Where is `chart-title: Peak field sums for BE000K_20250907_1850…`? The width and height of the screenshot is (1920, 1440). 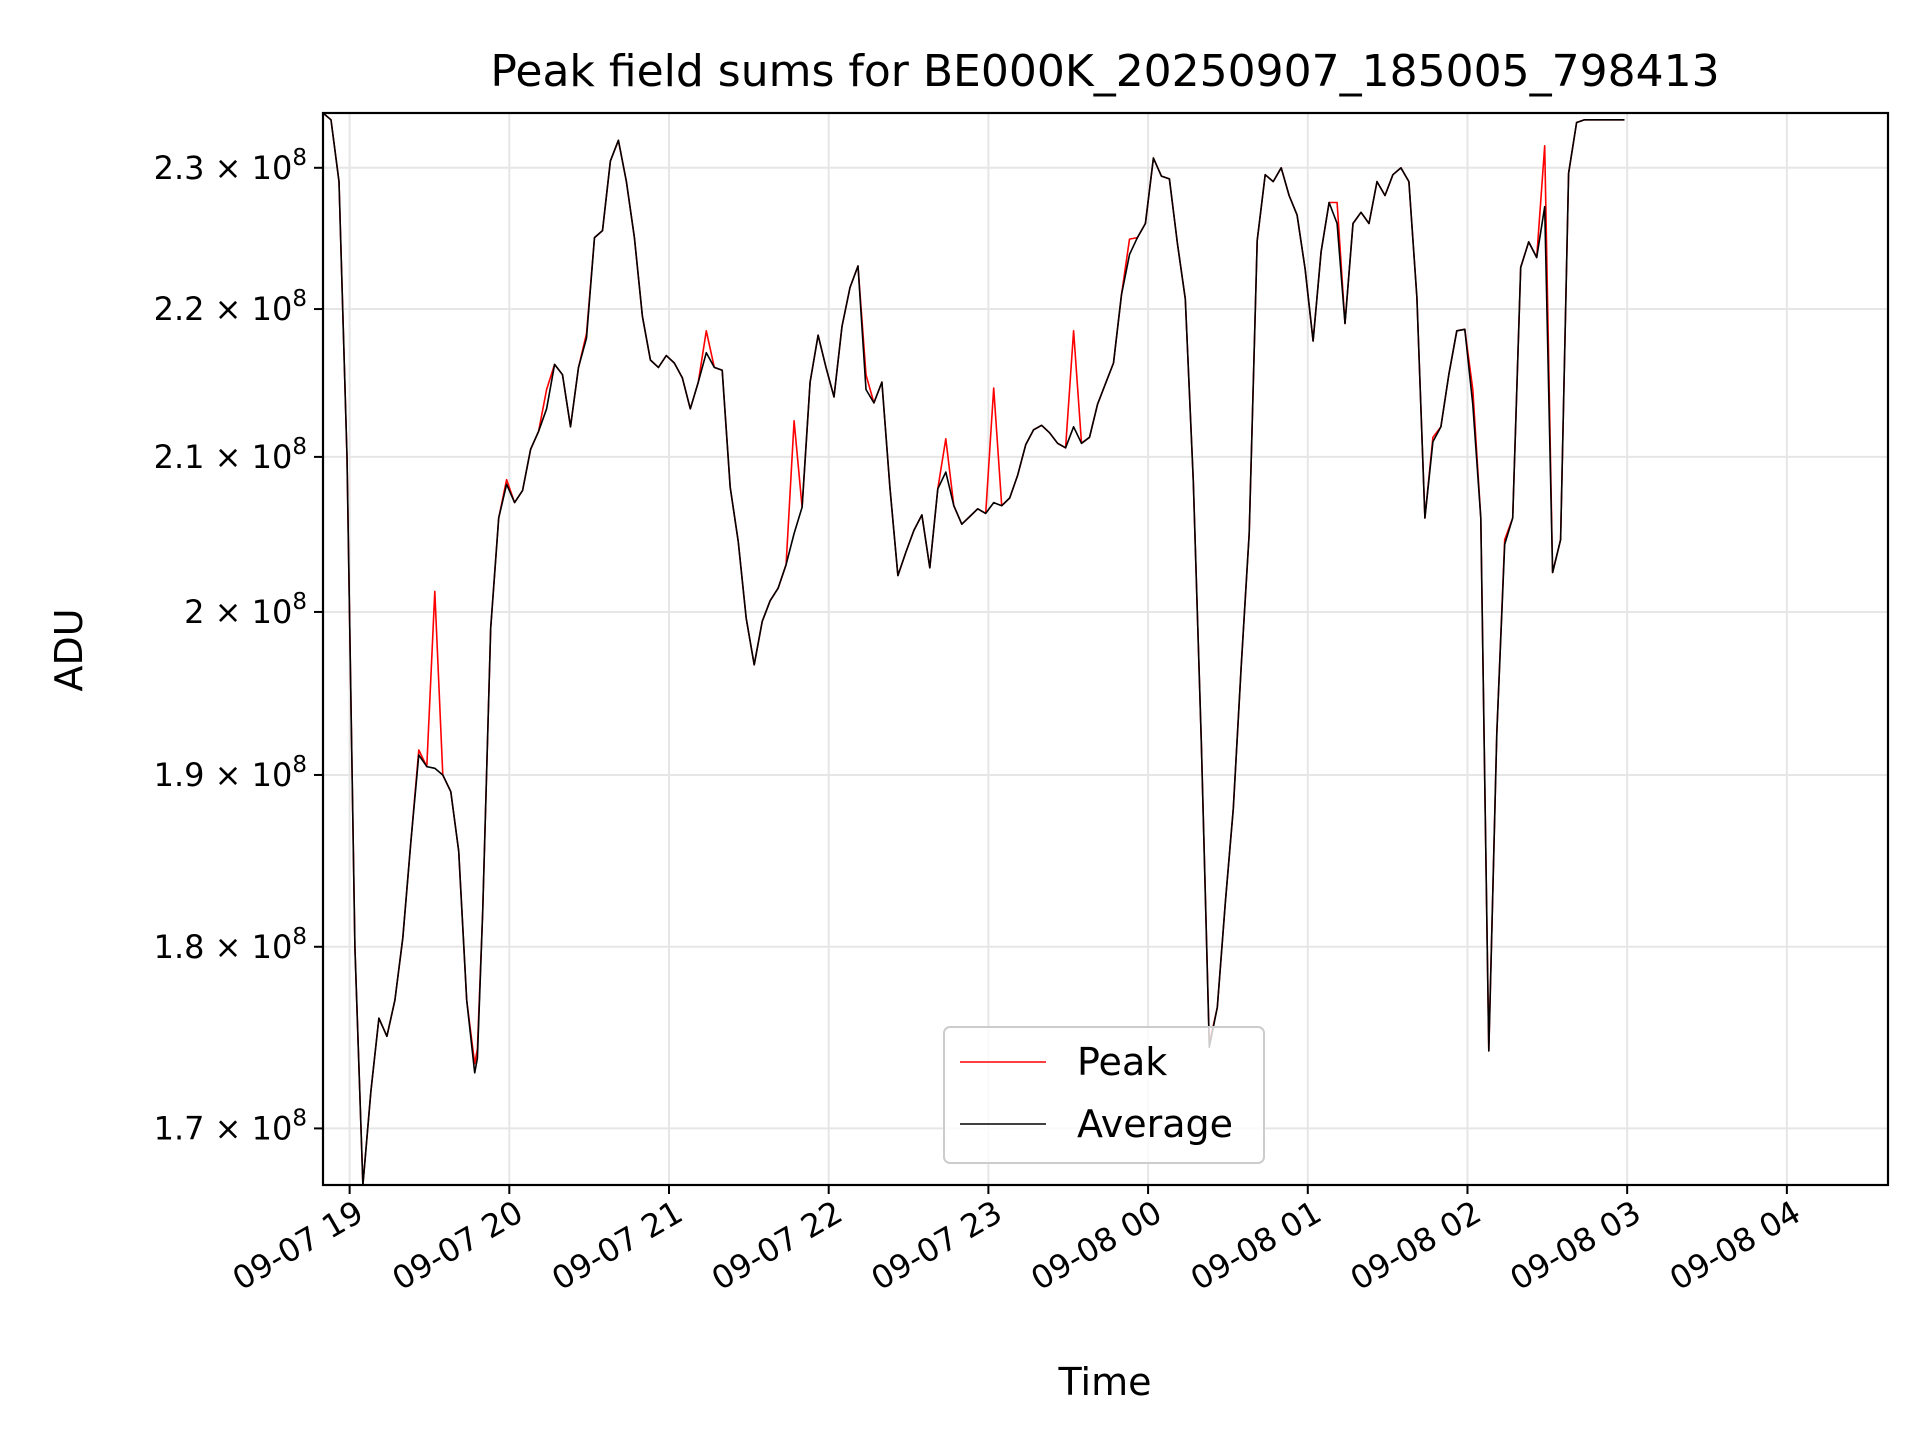 chart-title: Peak field sums for BE000K_20250907_1850… is located at coordinates (1104, 71).